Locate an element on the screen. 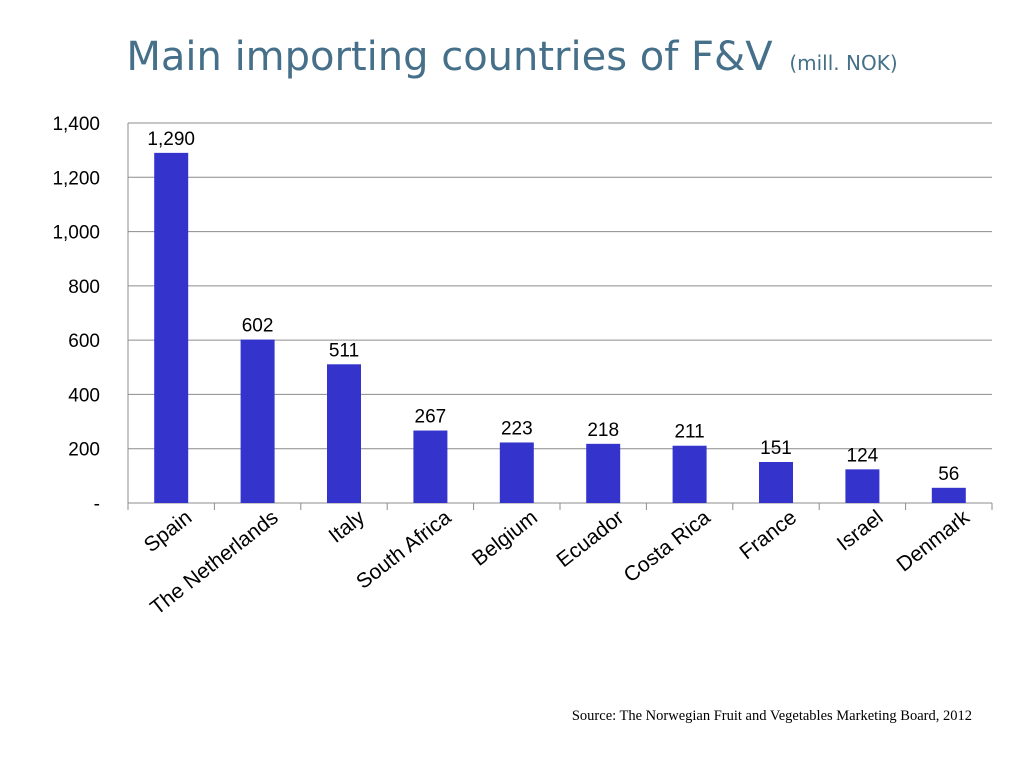 This screenshot has height=768, width=1024. x-category-label: Israel is located at coordinates (860, 531).